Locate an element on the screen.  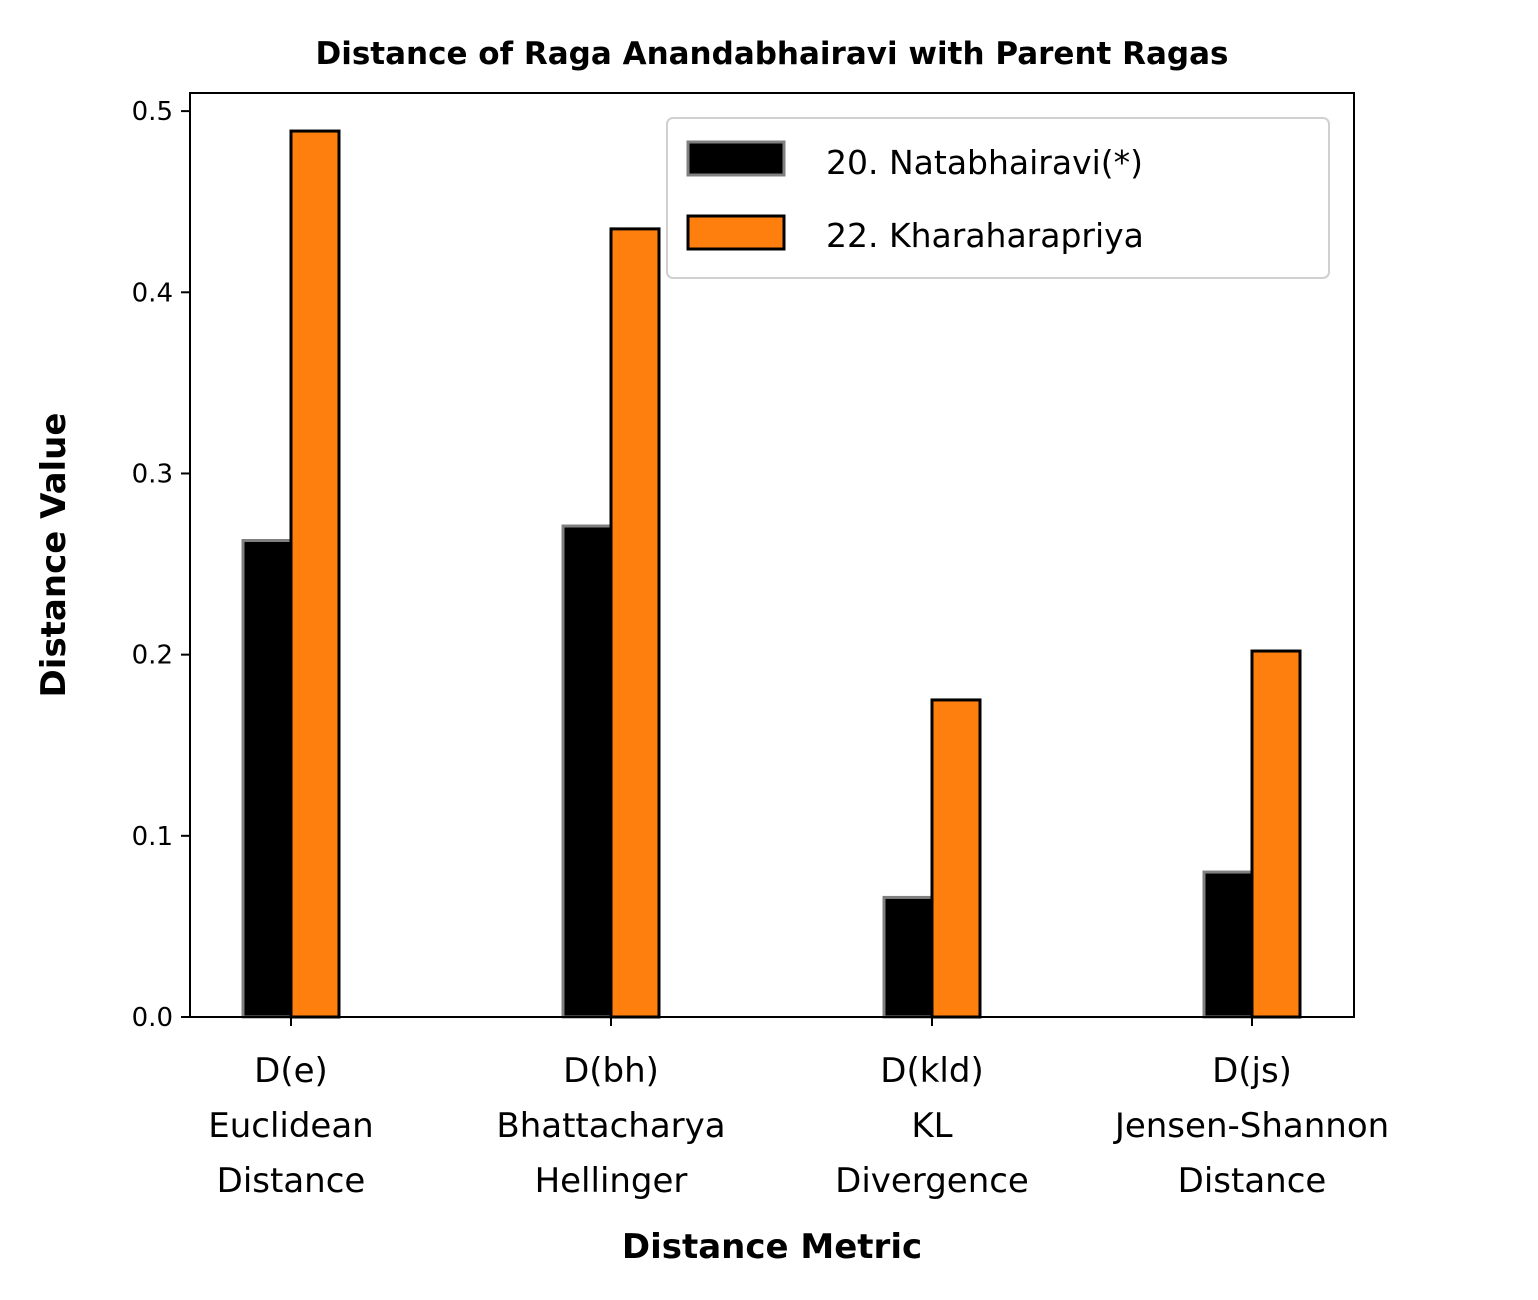
bar-series0-cat3 is located at coordinates (1228, 944).